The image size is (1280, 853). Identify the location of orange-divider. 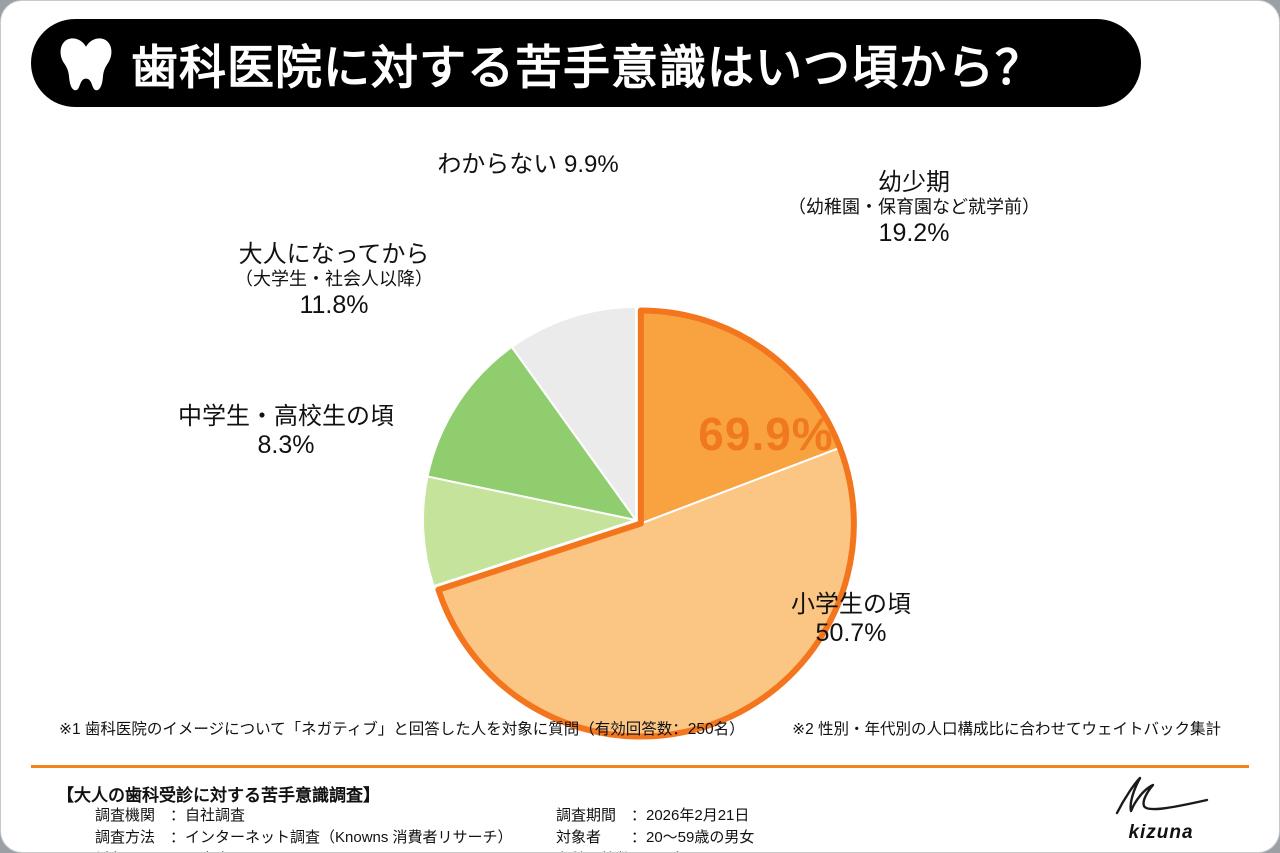
(640, 766).